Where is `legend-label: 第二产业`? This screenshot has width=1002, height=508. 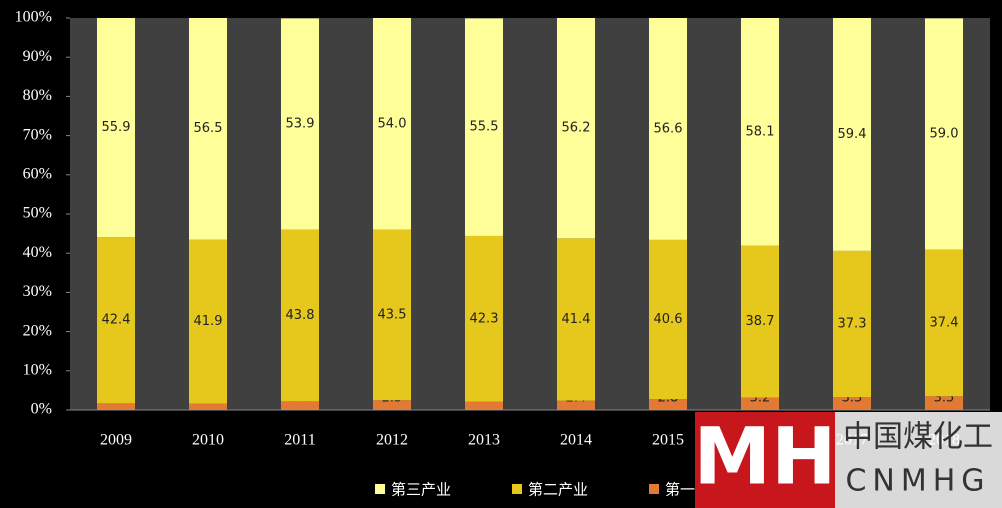 legend-label: 第二产业 is located at coordinates (558, 490).